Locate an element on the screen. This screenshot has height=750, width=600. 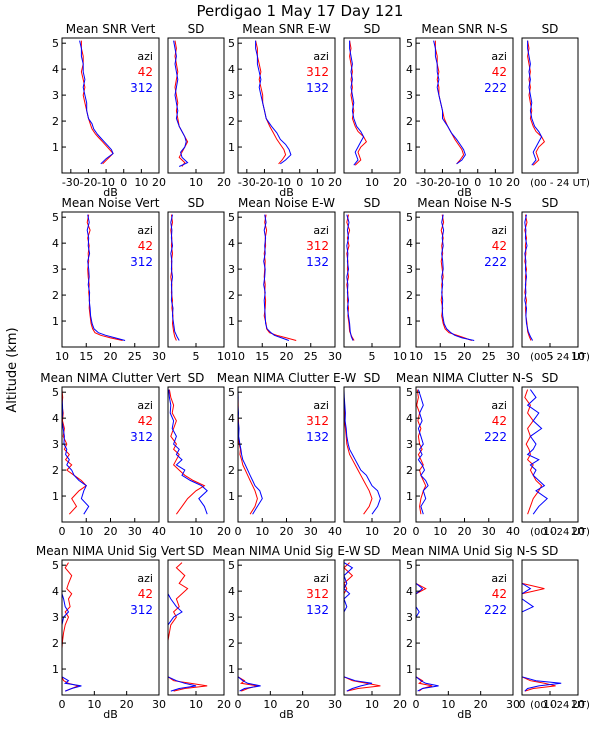
panel: 10 20 SD (00 - 24 UT) is located at coordinates (555, 454).